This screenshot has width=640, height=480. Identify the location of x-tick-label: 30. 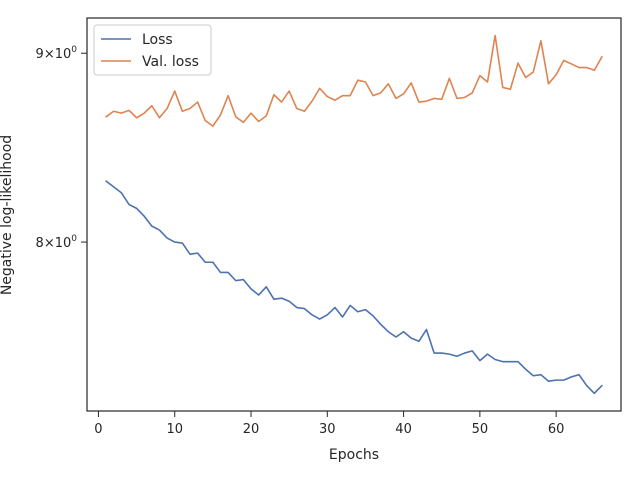
(327, 429).